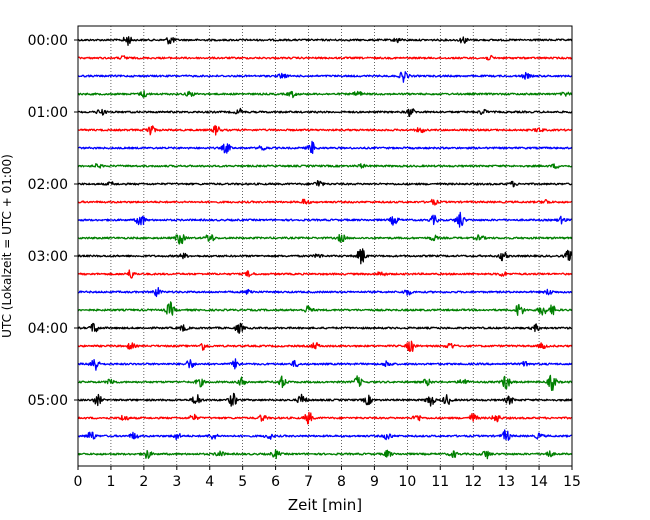 This screenshot has height=520, width=650. I want to click on x-tick-label: 6, so click(275, 482).